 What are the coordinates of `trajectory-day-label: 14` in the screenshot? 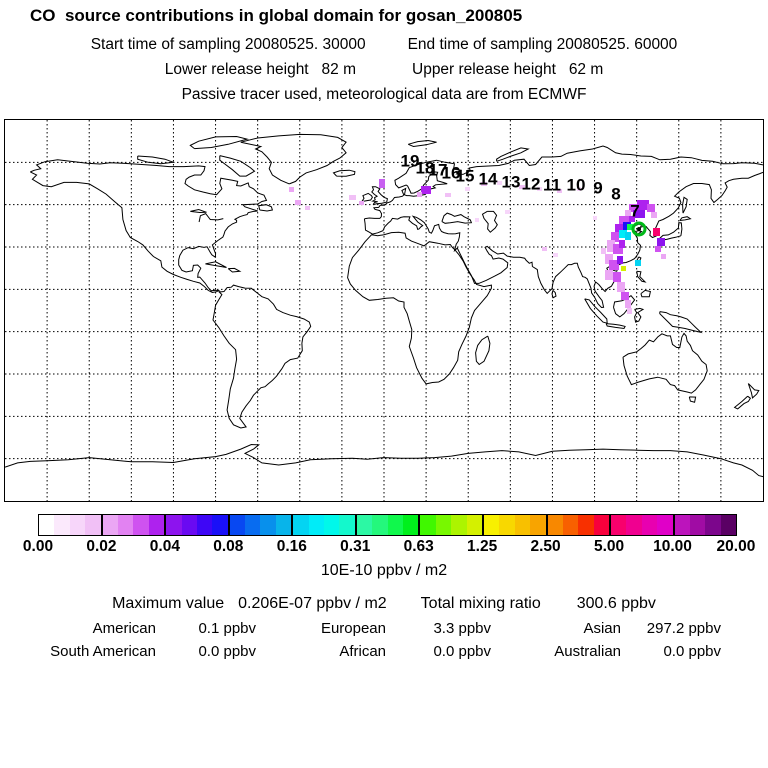 It's located at (488, 179).